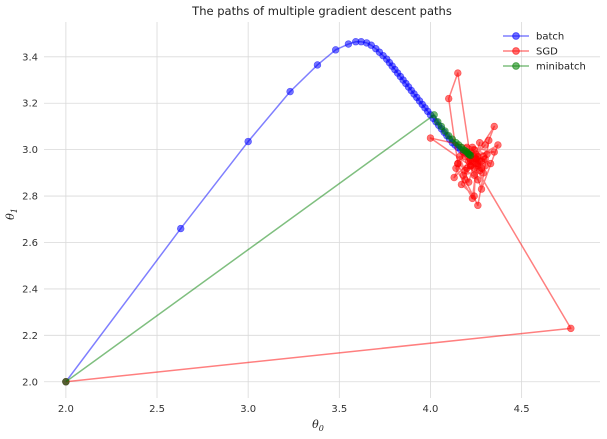 Image resolution: width=607 pixels, height=439 pixels. I want to click on legend-marker-sgd, so click(516, 51).